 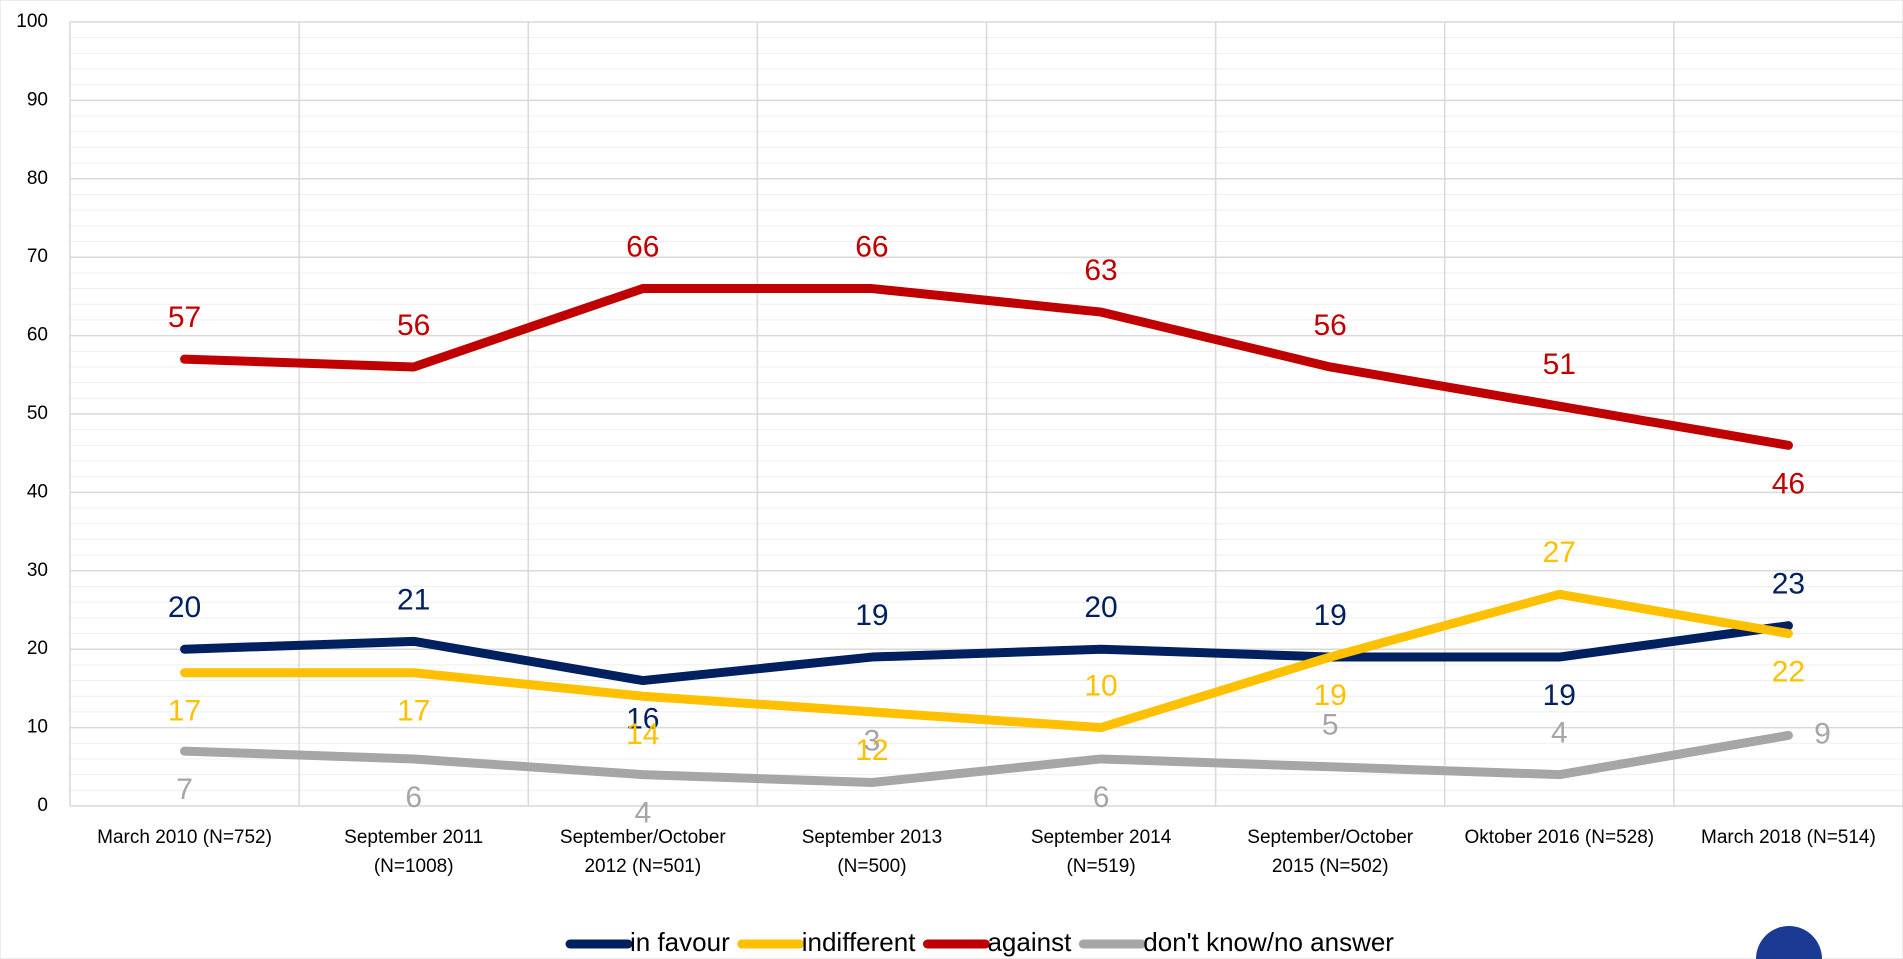 I want to click on data-label: 57, so click(x=184, y=317).